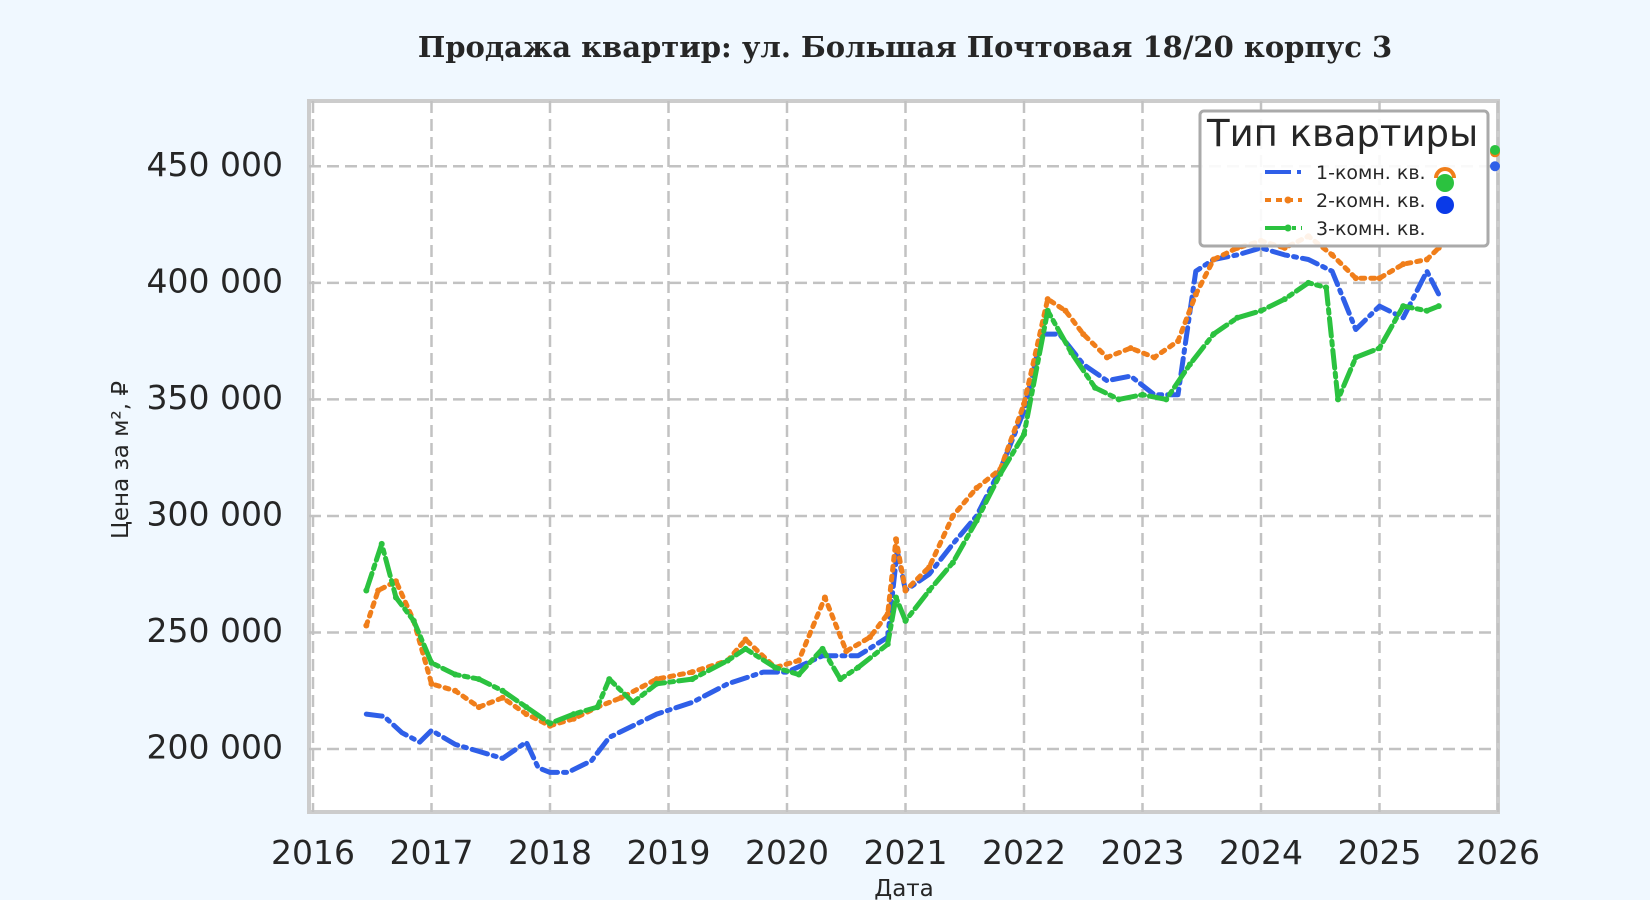 The height and width of the screenshot is (900, 1650). I want to click on y-tick-label: 200 000, so click(215, 747).